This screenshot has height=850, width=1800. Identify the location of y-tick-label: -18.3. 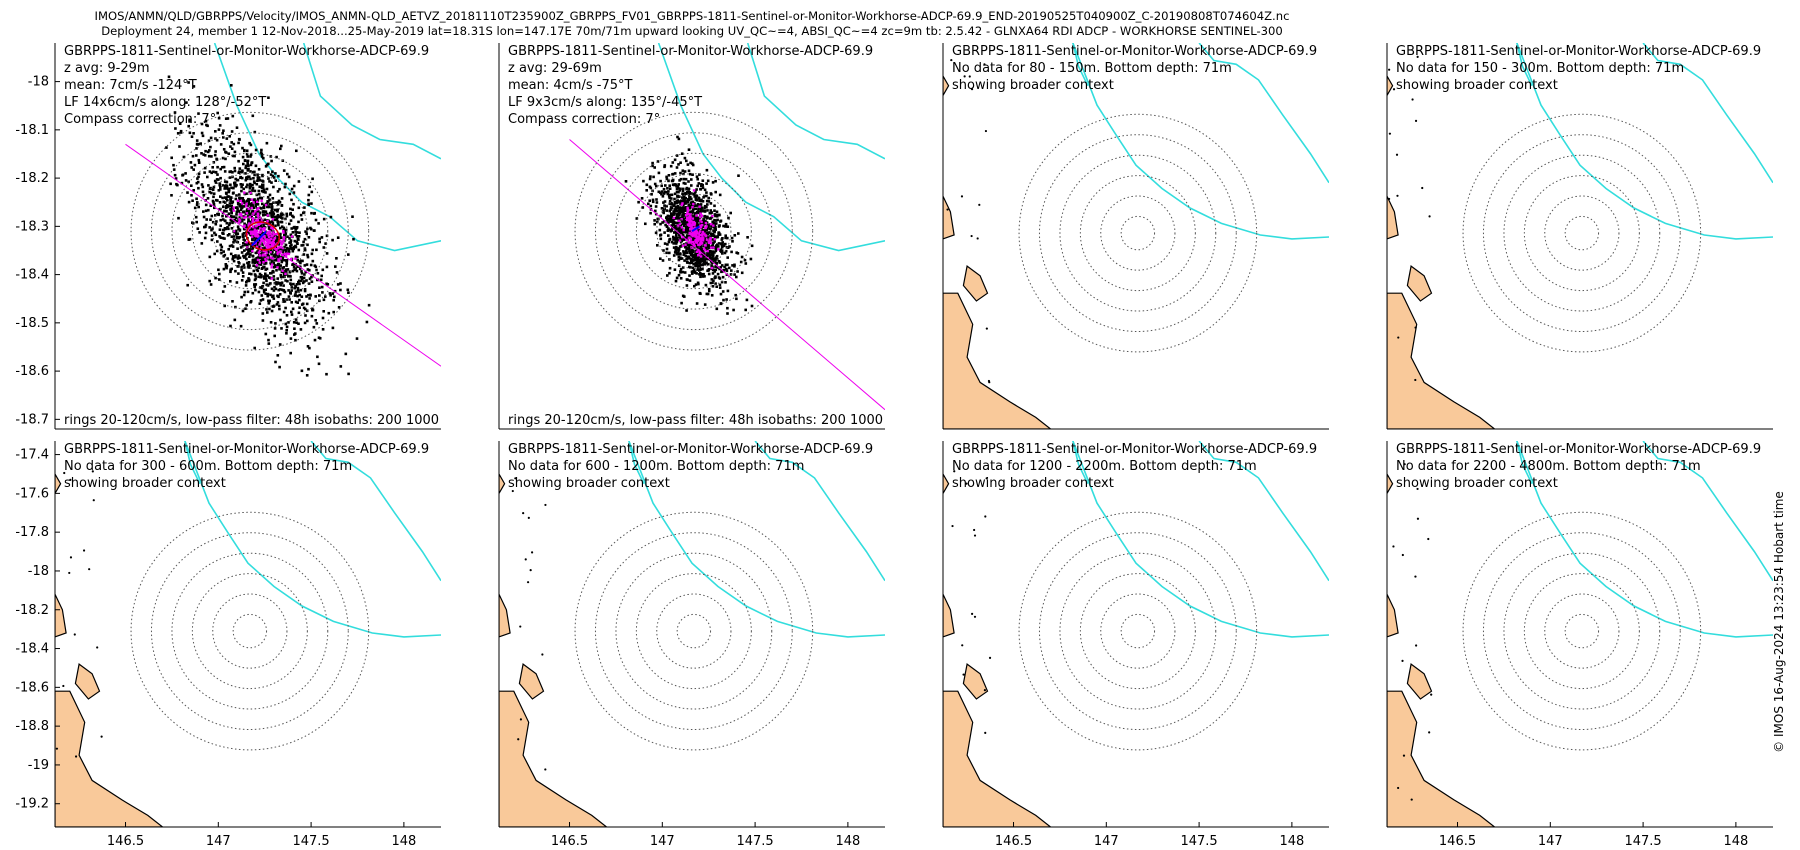
(32, 226).